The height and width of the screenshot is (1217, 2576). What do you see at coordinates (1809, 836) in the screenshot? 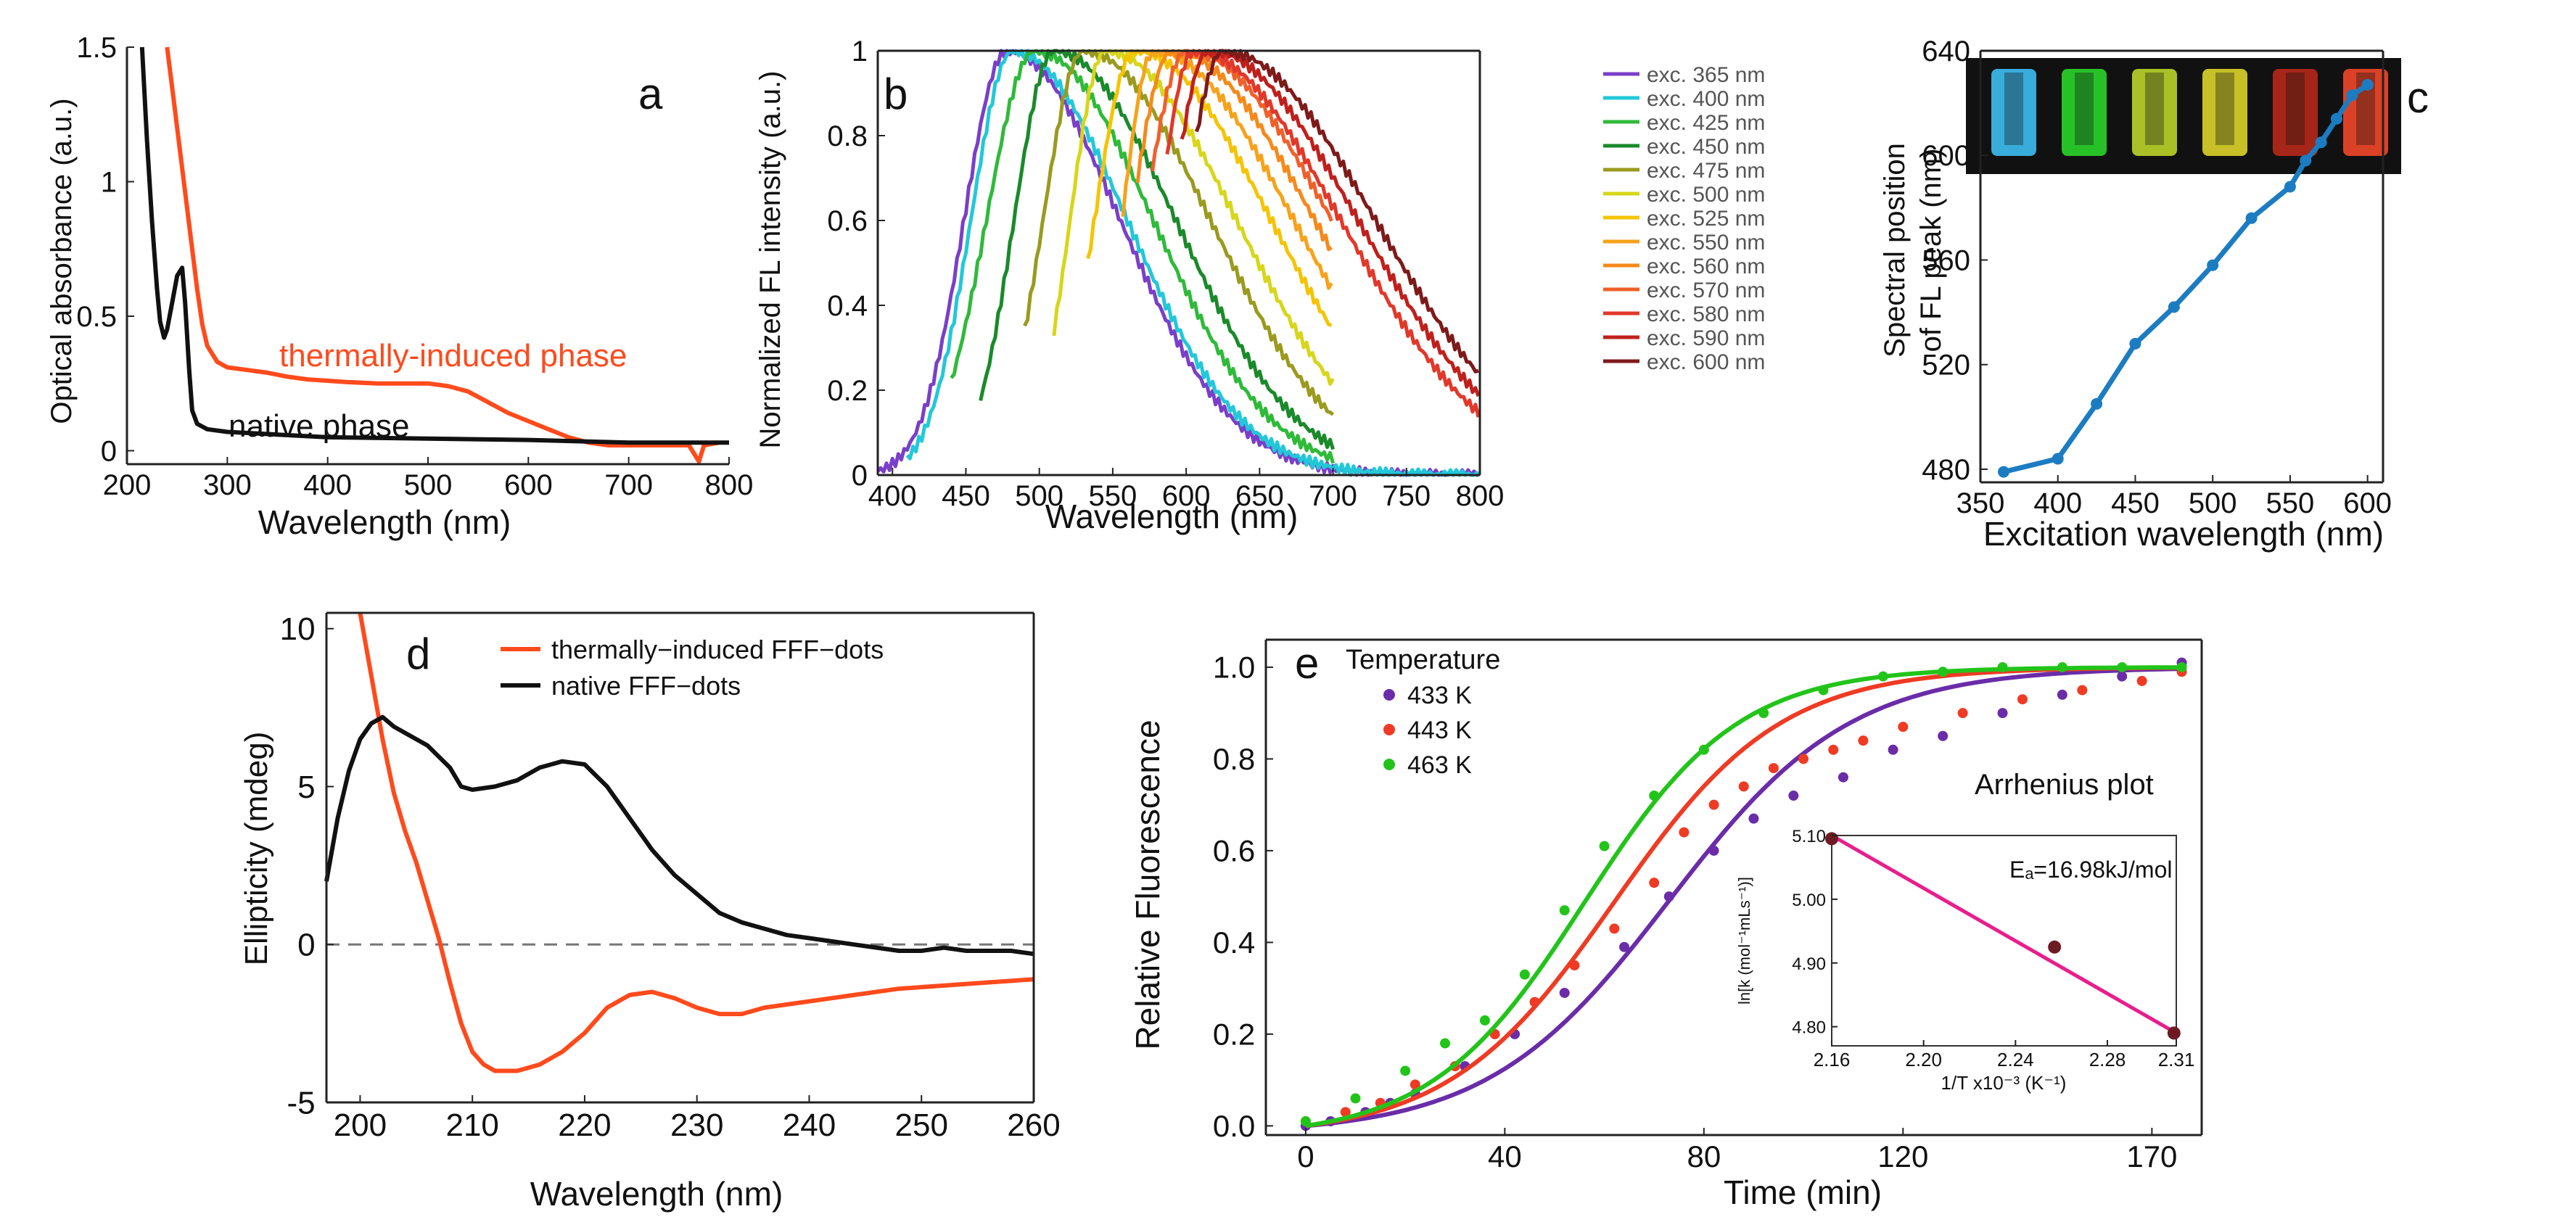
I see `inset-y-tick-label: 5.10` at bounding box center [1809, 836].